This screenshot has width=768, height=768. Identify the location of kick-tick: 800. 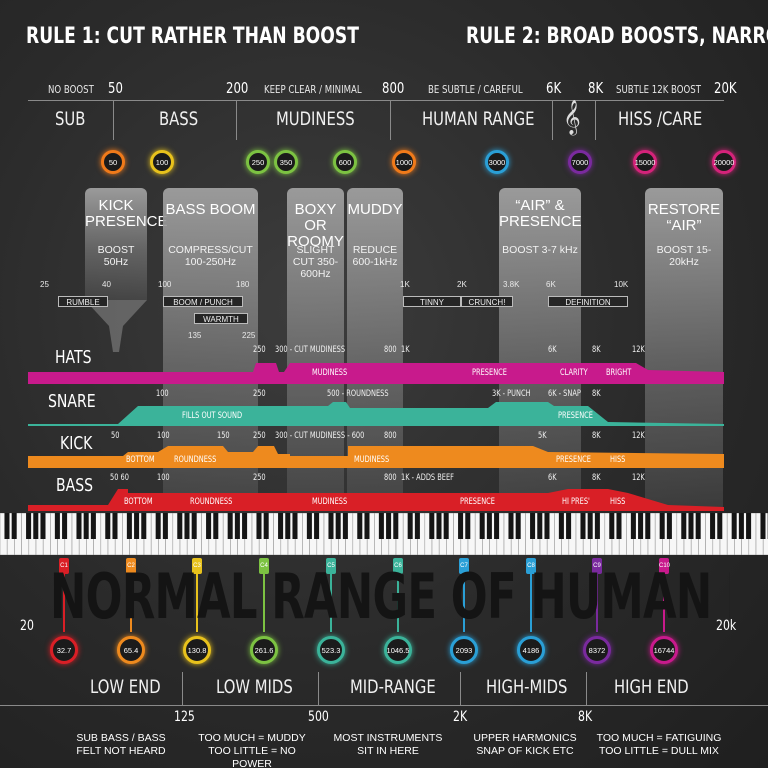
(390, 436).